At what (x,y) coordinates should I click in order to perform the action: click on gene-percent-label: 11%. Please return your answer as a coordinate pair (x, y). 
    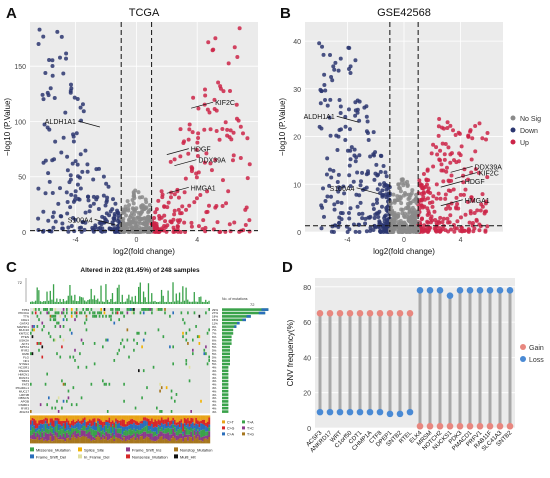
    Looking at the image, I should click on (215, 323).